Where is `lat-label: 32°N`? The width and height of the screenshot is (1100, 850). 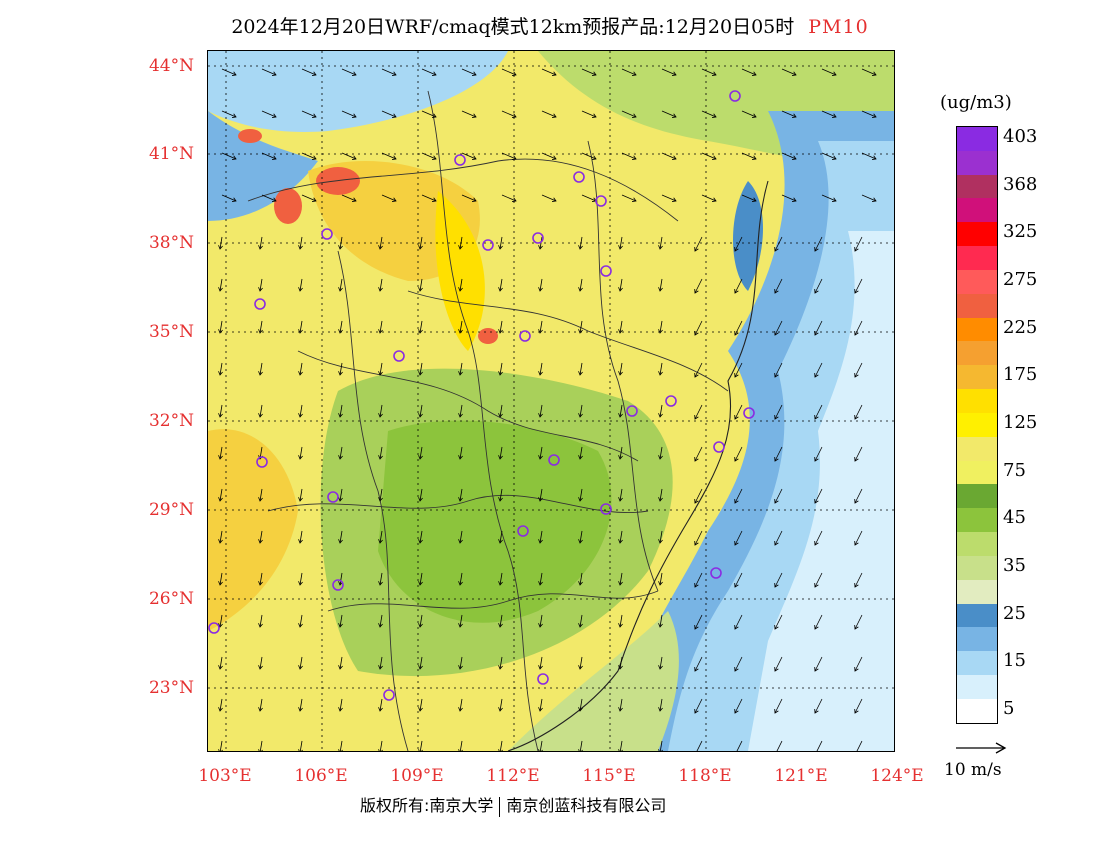
lat-label: 32°N is located at coordinates (171, 421).